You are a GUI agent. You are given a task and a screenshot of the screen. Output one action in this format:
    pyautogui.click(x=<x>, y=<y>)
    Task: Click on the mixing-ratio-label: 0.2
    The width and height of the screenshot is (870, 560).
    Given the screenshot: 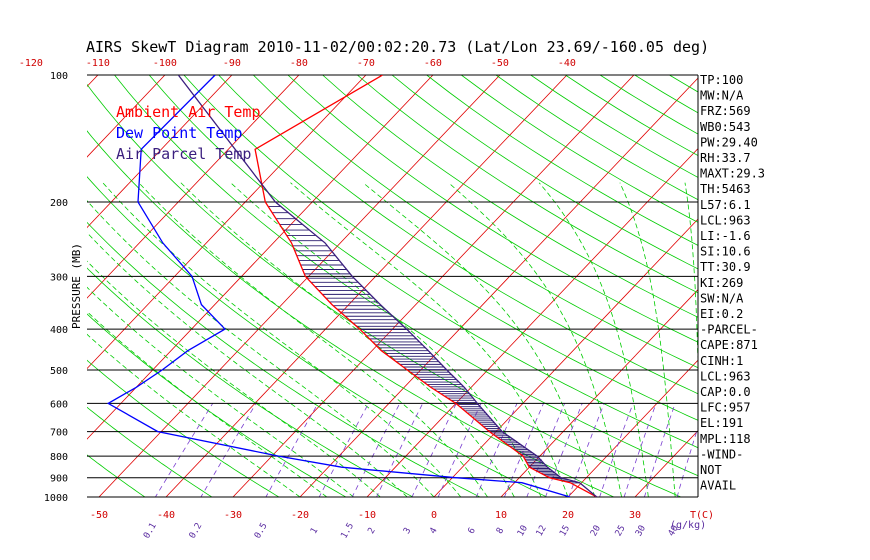 What is the action you would take?
    pyautogui.click(x=196, y=530)
    